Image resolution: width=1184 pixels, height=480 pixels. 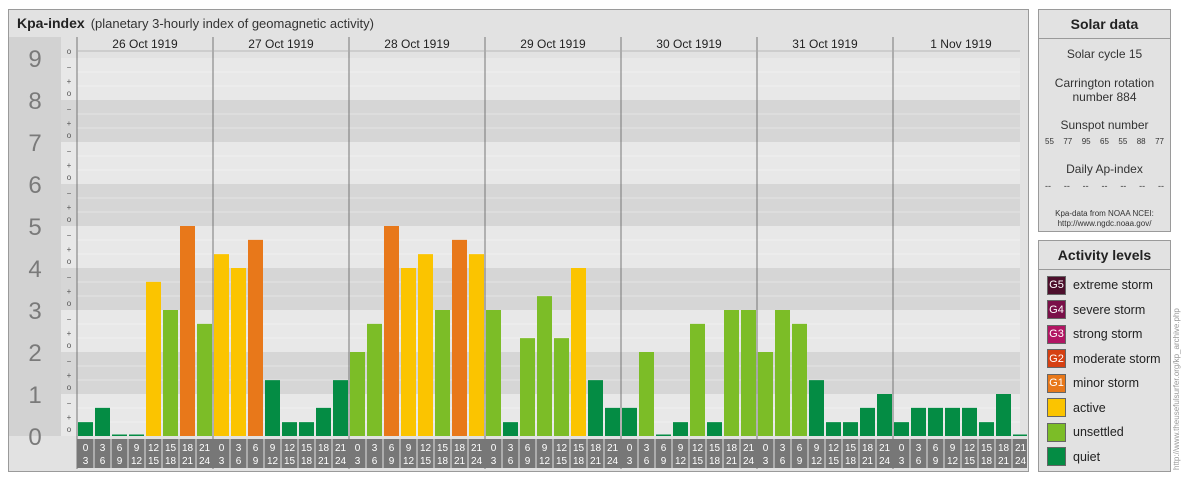 What do you see at coordinates (34, 353) in the screenshot?
I see `y-tick-label: 2` at bounding box center [34, 353].